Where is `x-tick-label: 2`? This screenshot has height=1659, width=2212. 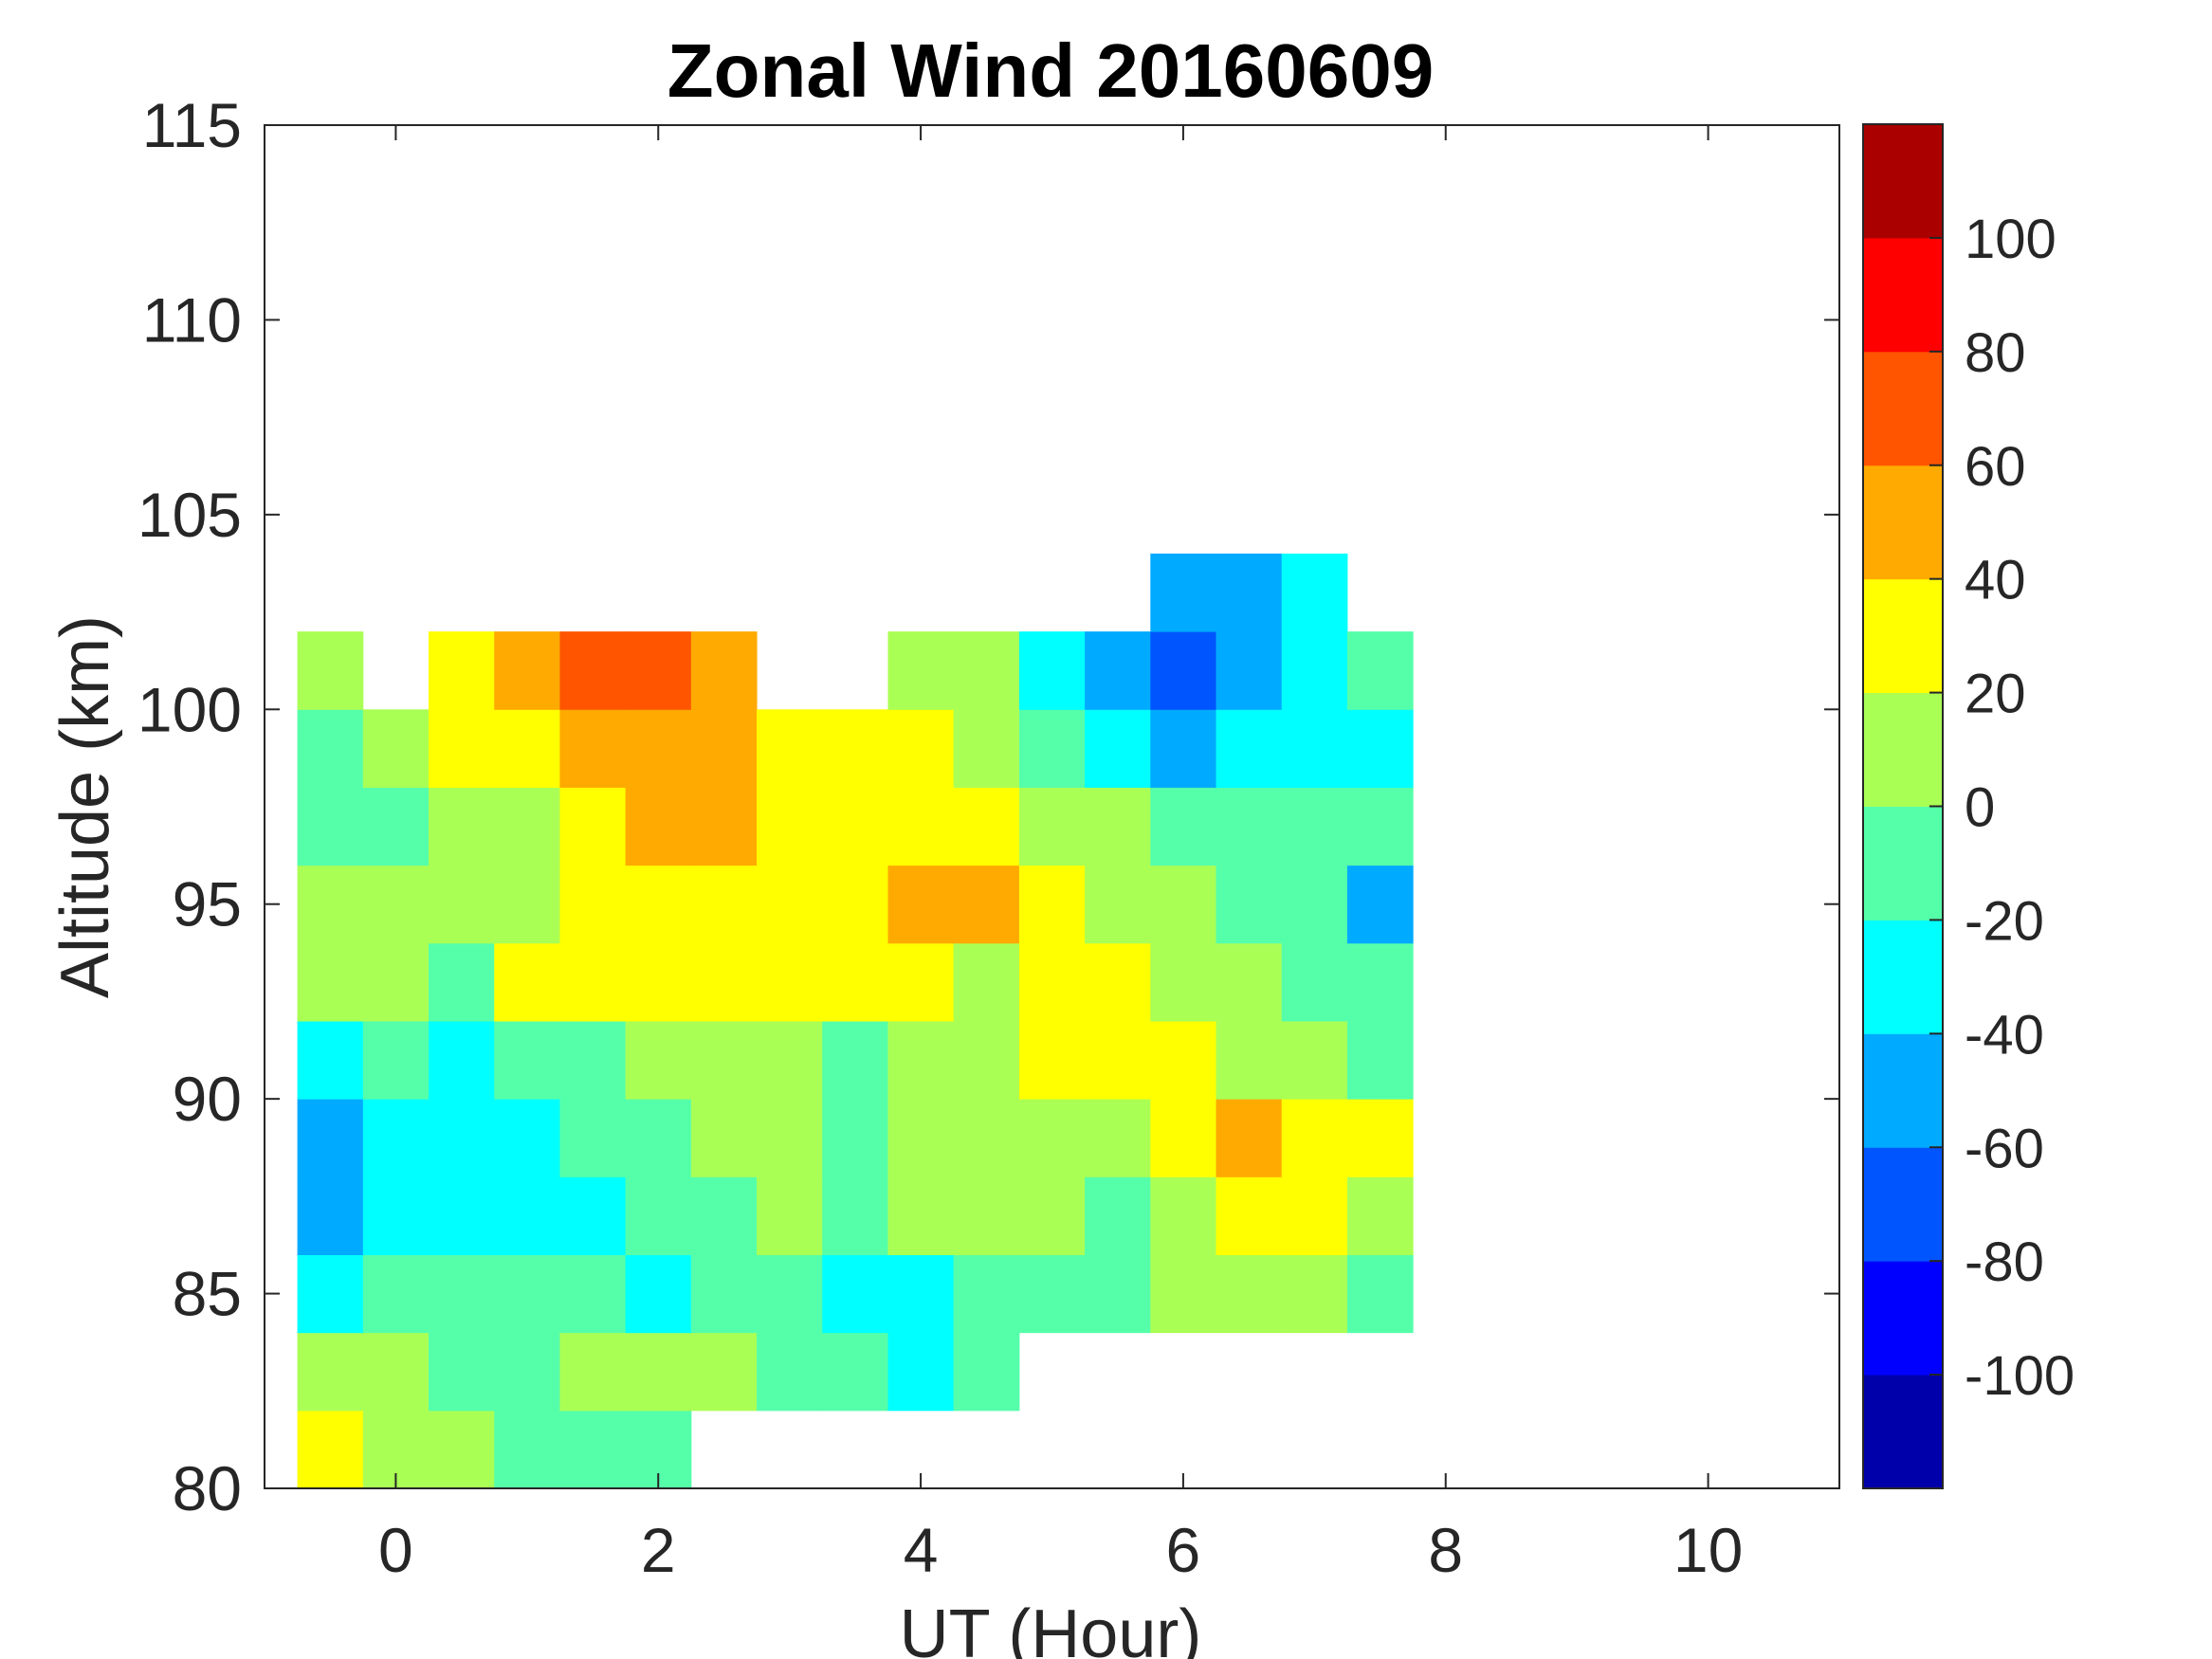
x-tick-label: 2 is located at coordinates (658, 1550).